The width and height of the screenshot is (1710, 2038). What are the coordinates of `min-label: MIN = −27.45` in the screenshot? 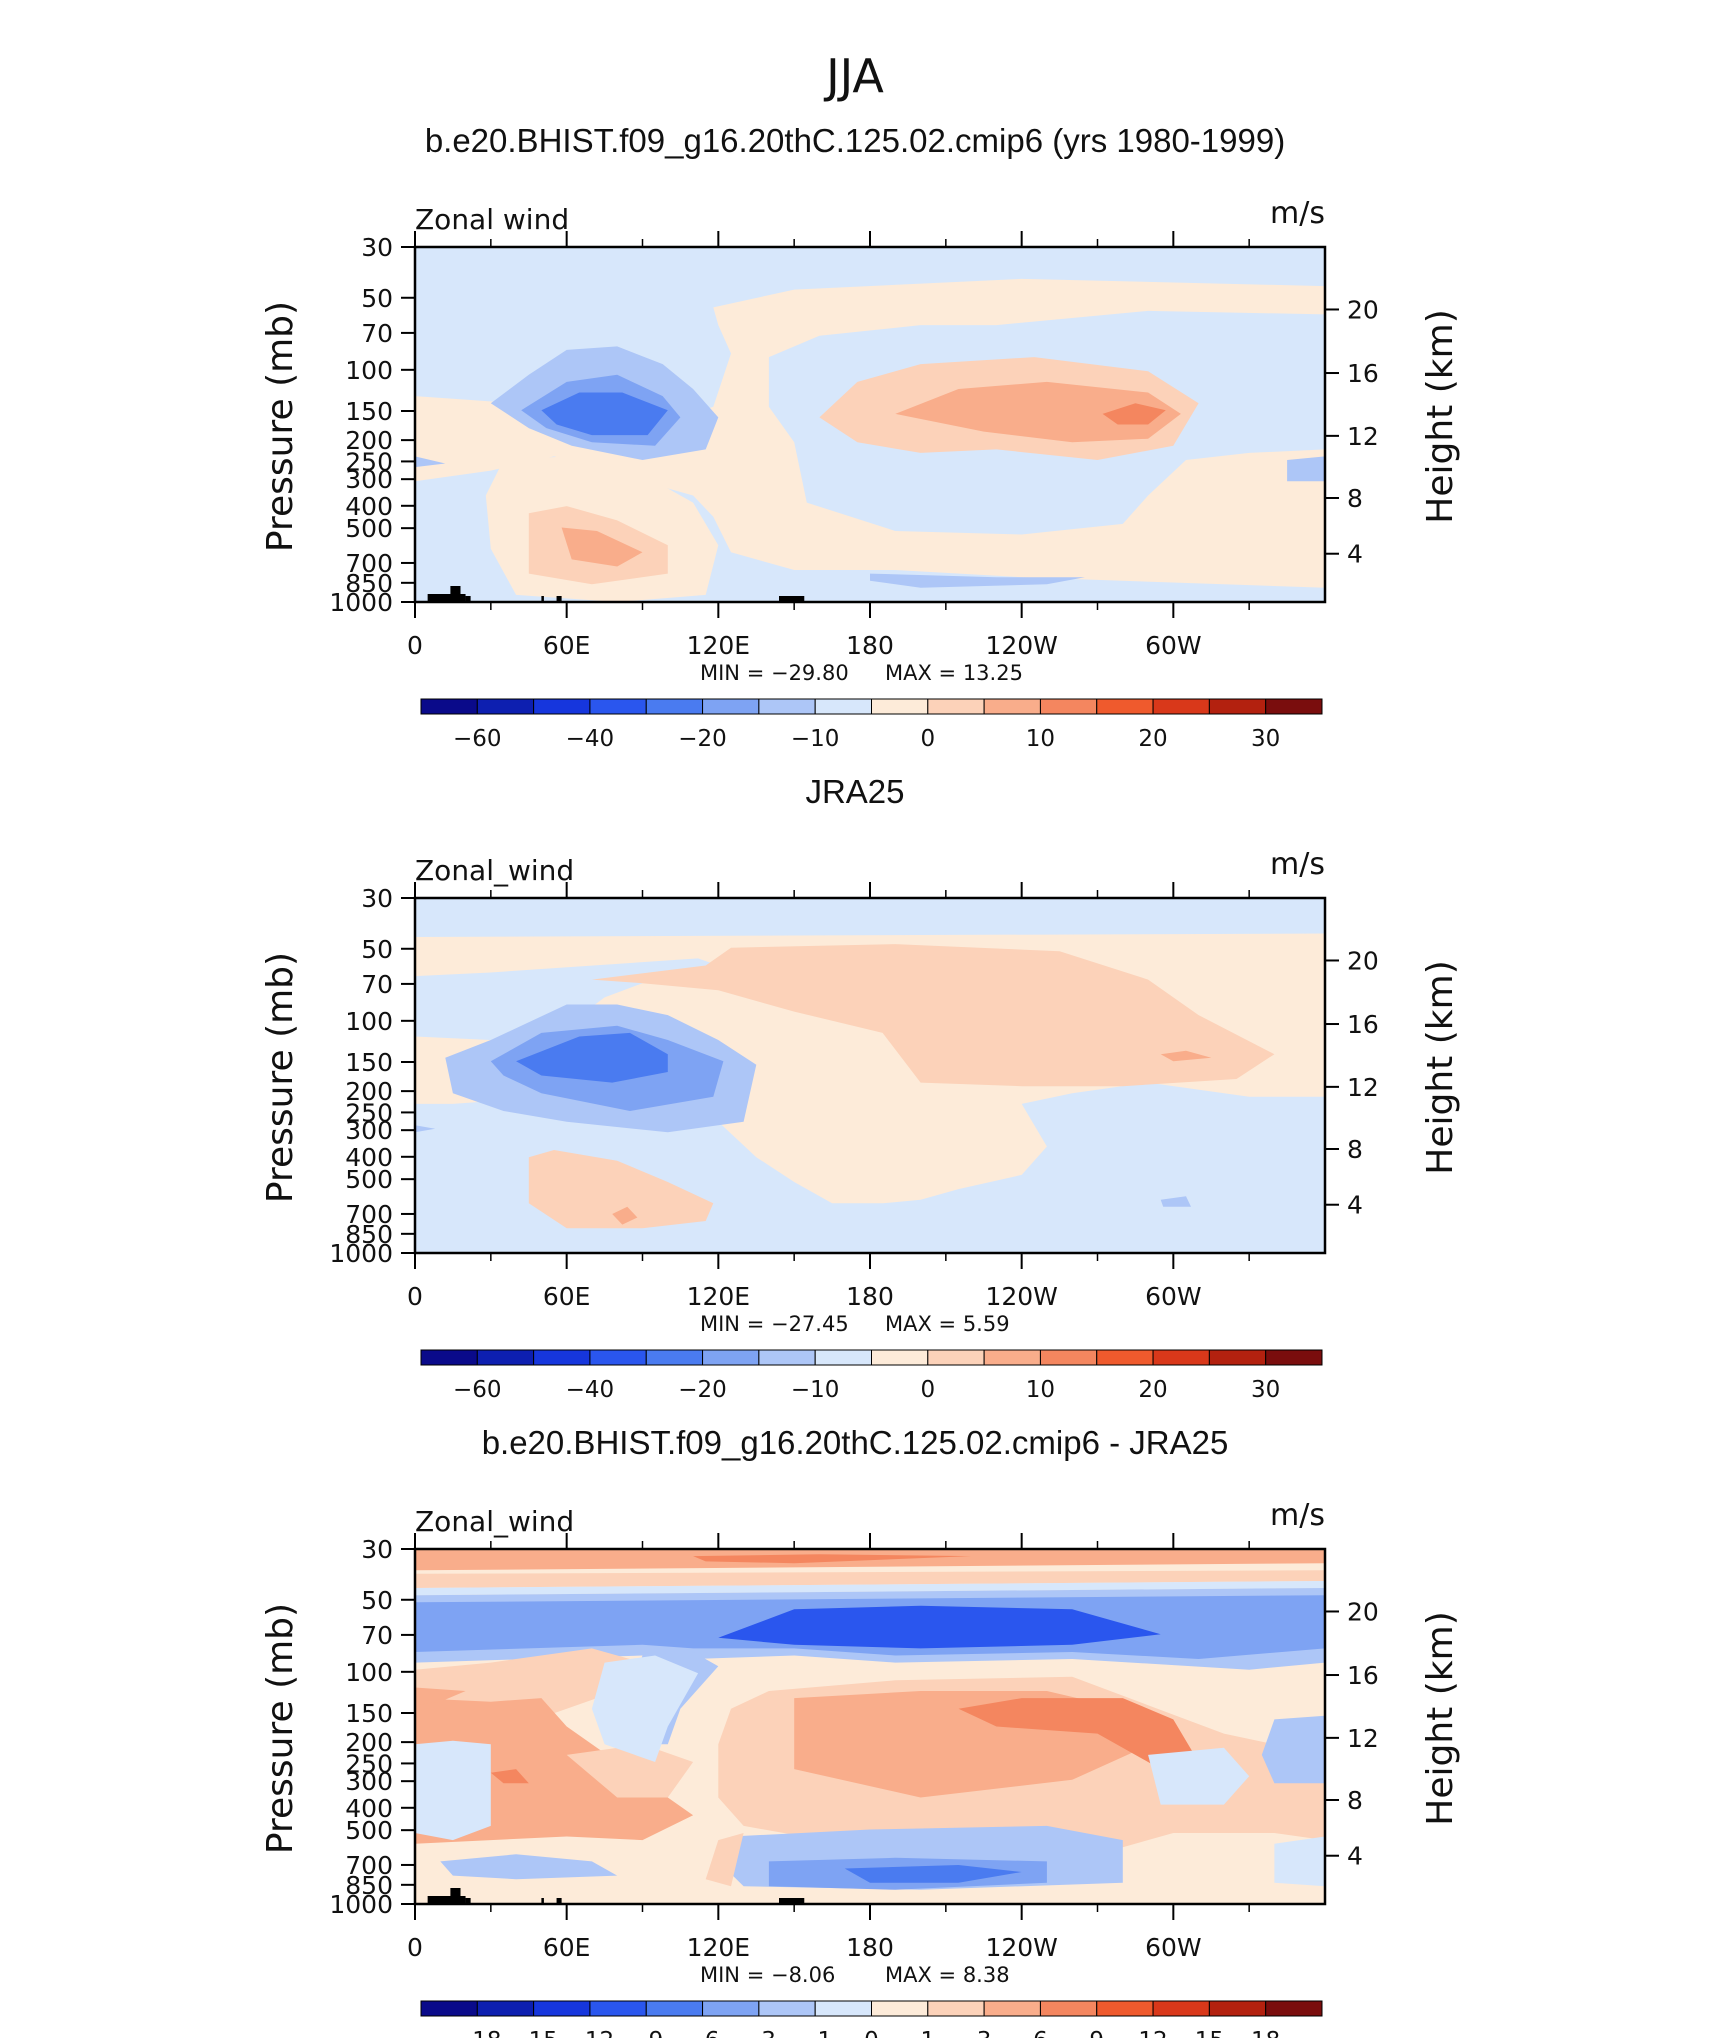 It's located at (774, 1324).